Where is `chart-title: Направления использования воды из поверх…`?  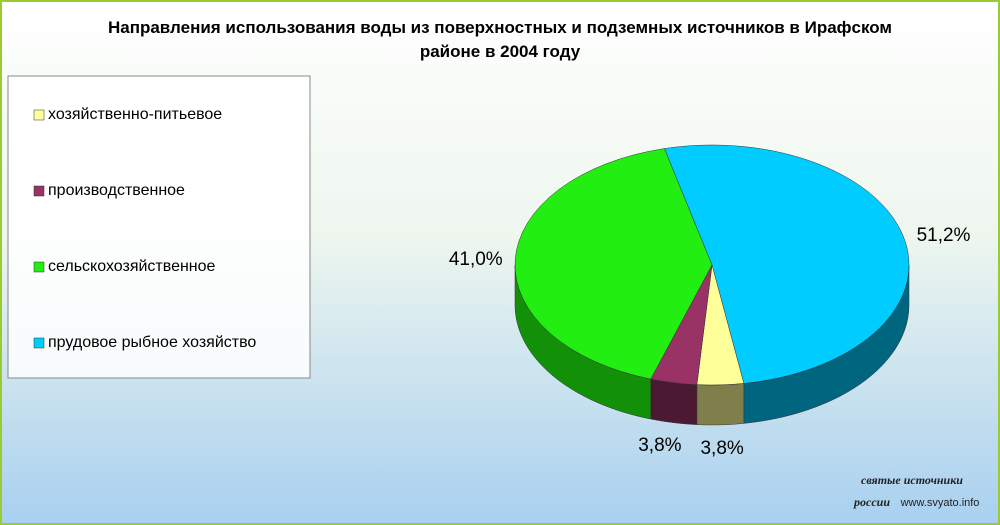
chart-title: Направления использования воды из поверх… is located at coordinates (500, 39).